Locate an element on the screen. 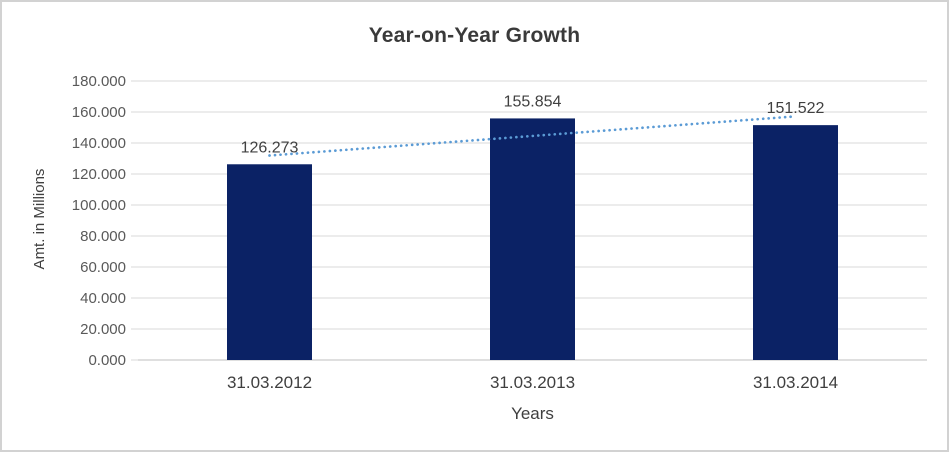 The height and width of the screenshot is (452, 949). bar-data-label: 126.273 is located at coordinates (270, 147).